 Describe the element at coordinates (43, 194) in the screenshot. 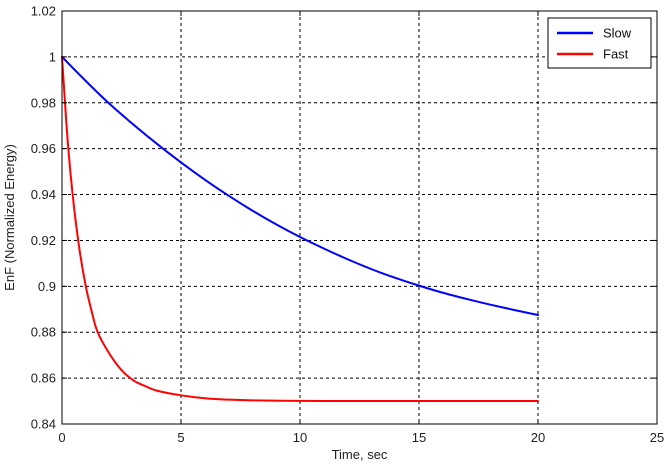

I see `y-tick-label: 0.94` at that location.